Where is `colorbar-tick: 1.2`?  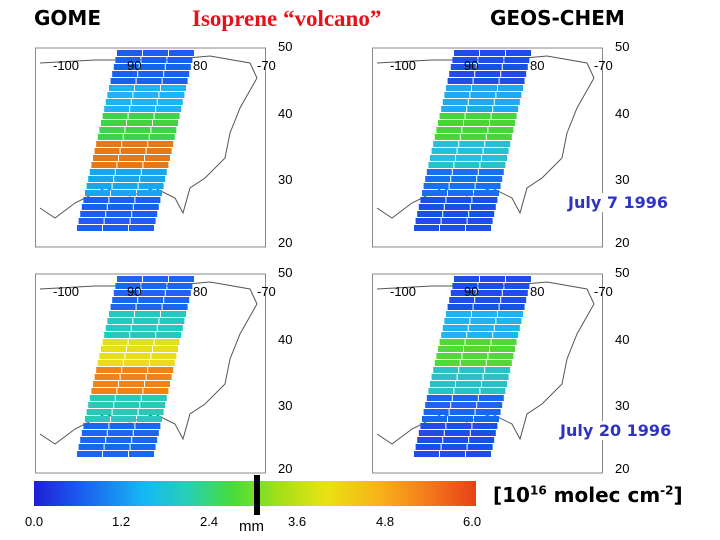
colorbar-tick: 1.2 is located at coordinates (121, 521).